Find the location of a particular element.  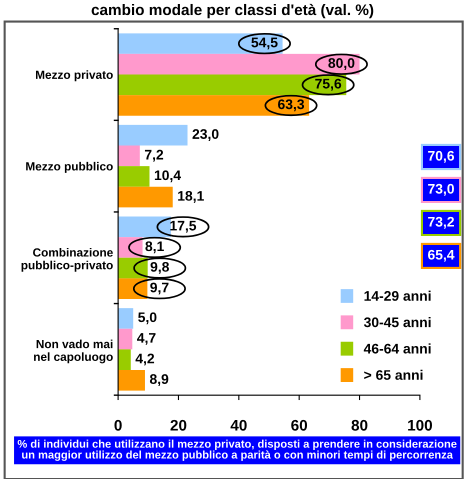

x-tick-label: 0 is located at coordinates (118, 425).